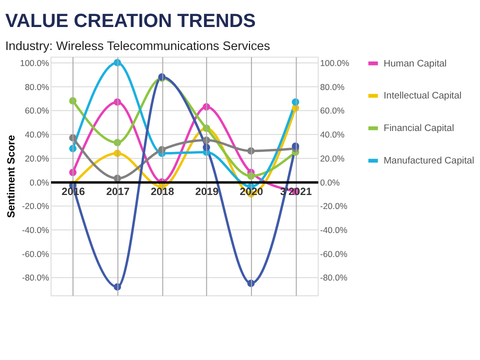  What do you see at coordinates (332, 135) in the screenshot?
I see `y2-tick-label: 40.0%` at bounding box center [332, 135].